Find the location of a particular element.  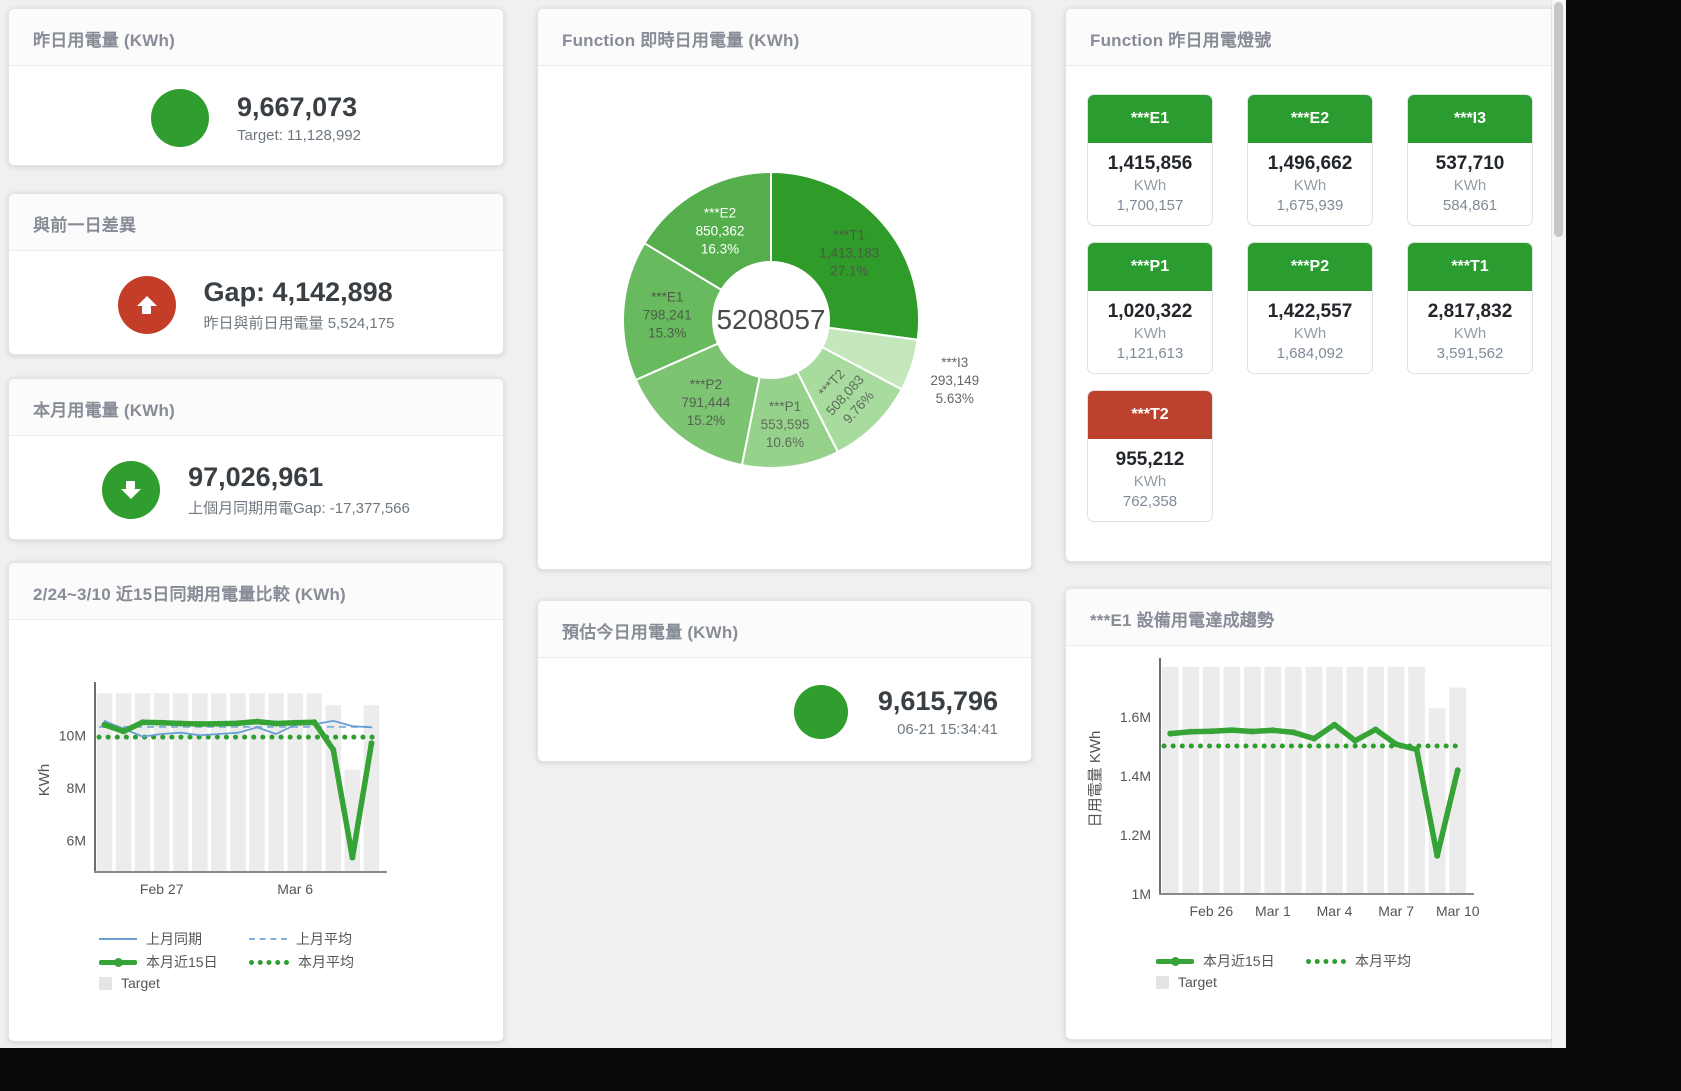

legend-item: 上月同期 is located at coordinates (174, 939).